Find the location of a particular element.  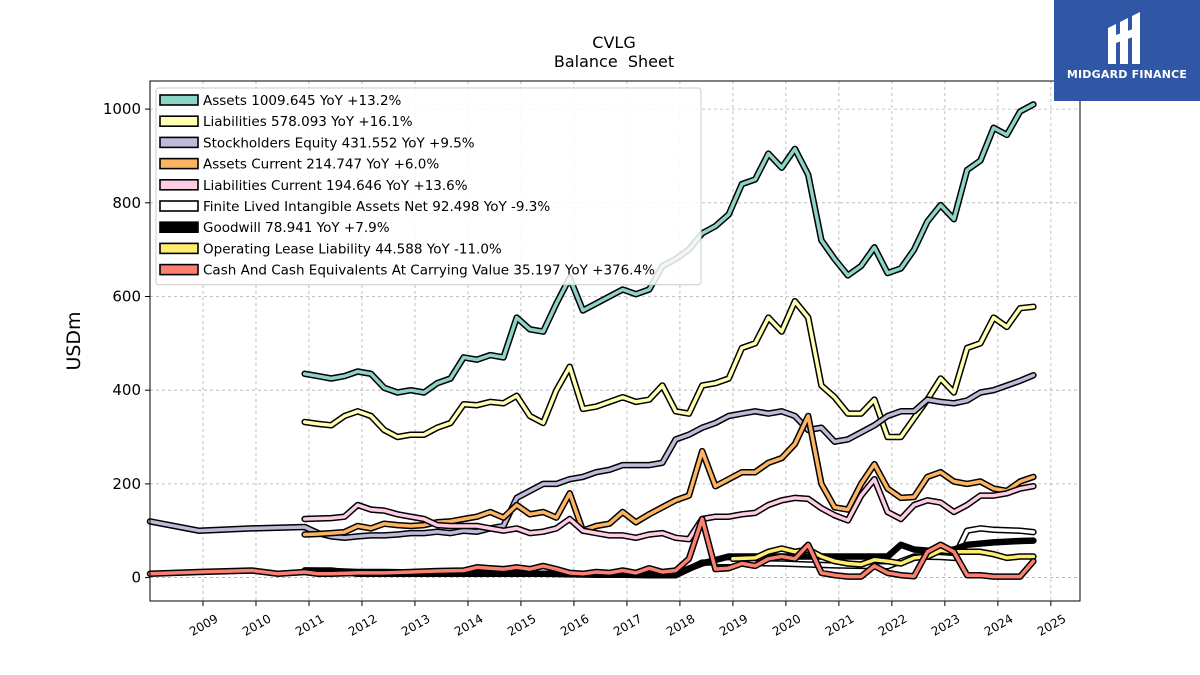

legend-label: Assets Current 214.747 YoY +6.0% is located at coordinates (321, 165).